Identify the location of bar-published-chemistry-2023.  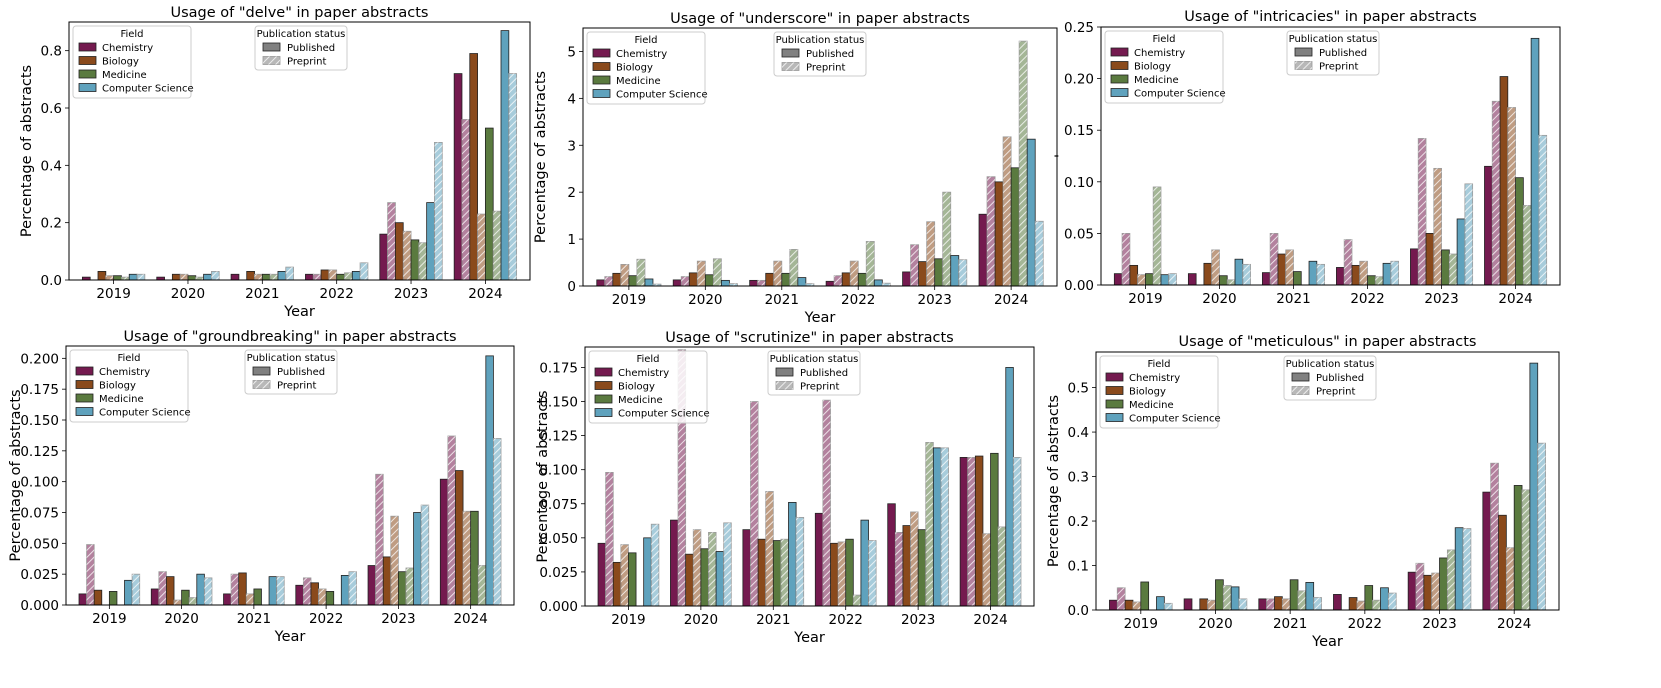
(384, 257).